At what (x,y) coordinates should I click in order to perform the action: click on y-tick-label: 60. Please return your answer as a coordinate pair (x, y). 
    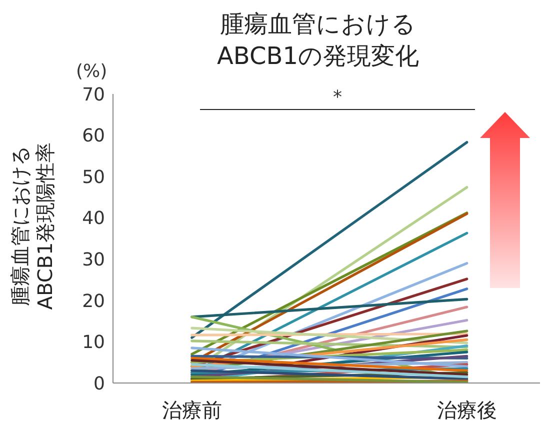
    Looking at the image, I should click on (93, 136).